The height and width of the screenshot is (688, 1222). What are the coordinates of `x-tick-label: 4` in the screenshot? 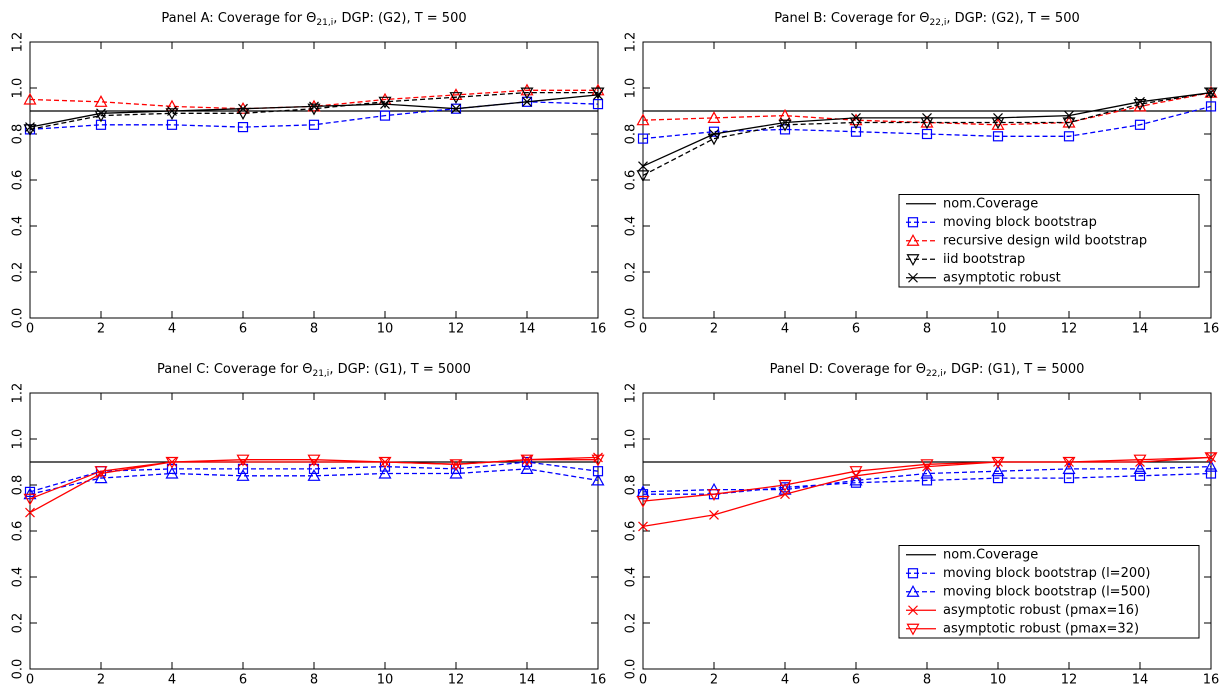 It's located at (172, 680).